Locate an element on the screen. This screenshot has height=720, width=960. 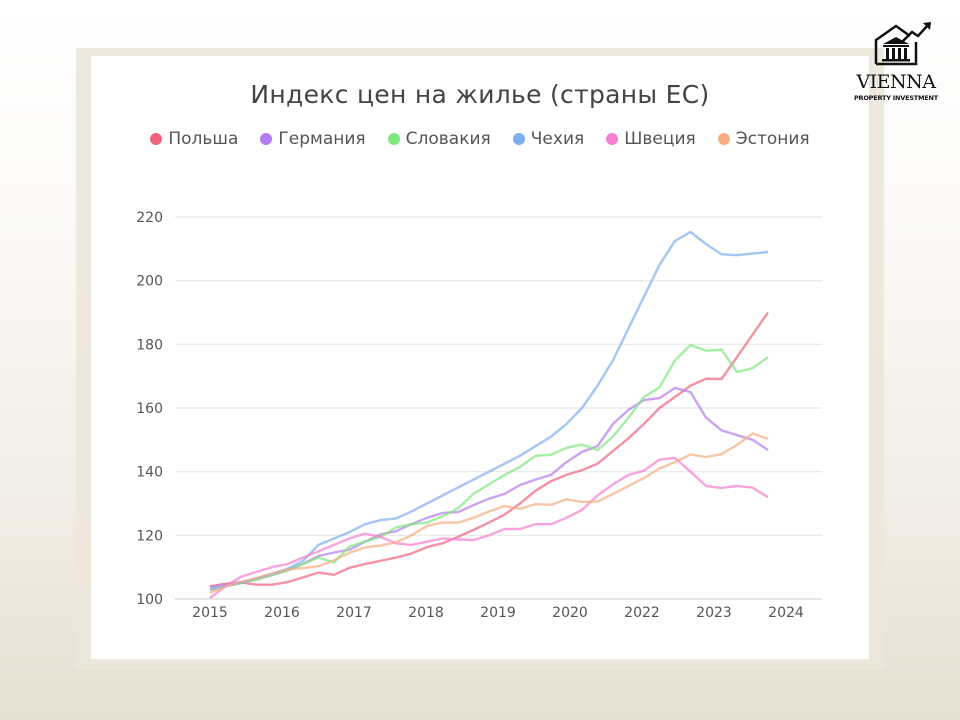
x-tick-label: 2017 is located at coordinates (354, 613).